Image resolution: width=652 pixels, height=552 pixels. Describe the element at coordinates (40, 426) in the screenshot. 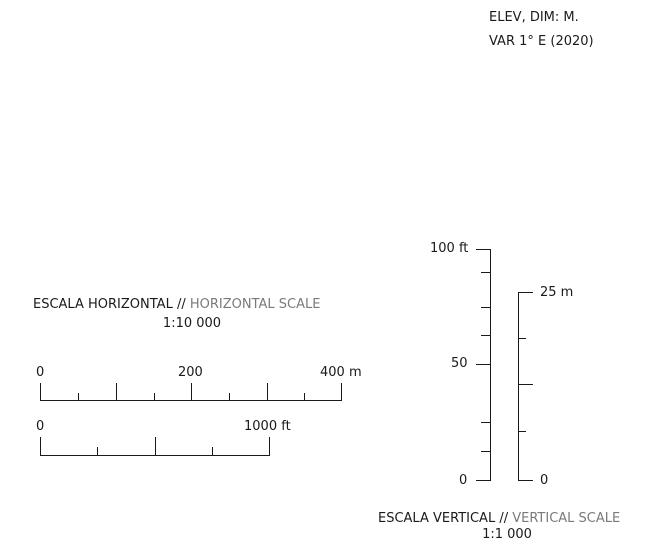

I see `horizontal-feet-label-0: 0` at that location.